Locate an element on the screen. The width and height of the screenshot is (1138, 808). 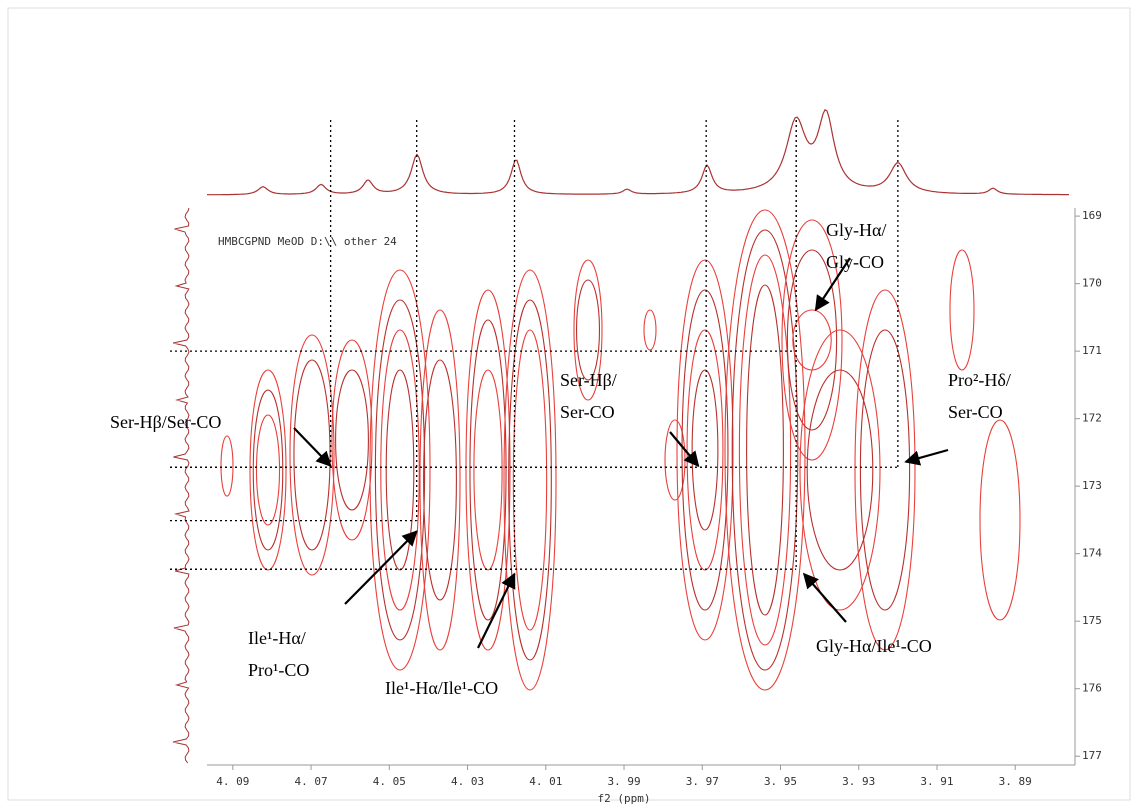
x-tick-label: 3. 93 is located at coordinates (858, 781).